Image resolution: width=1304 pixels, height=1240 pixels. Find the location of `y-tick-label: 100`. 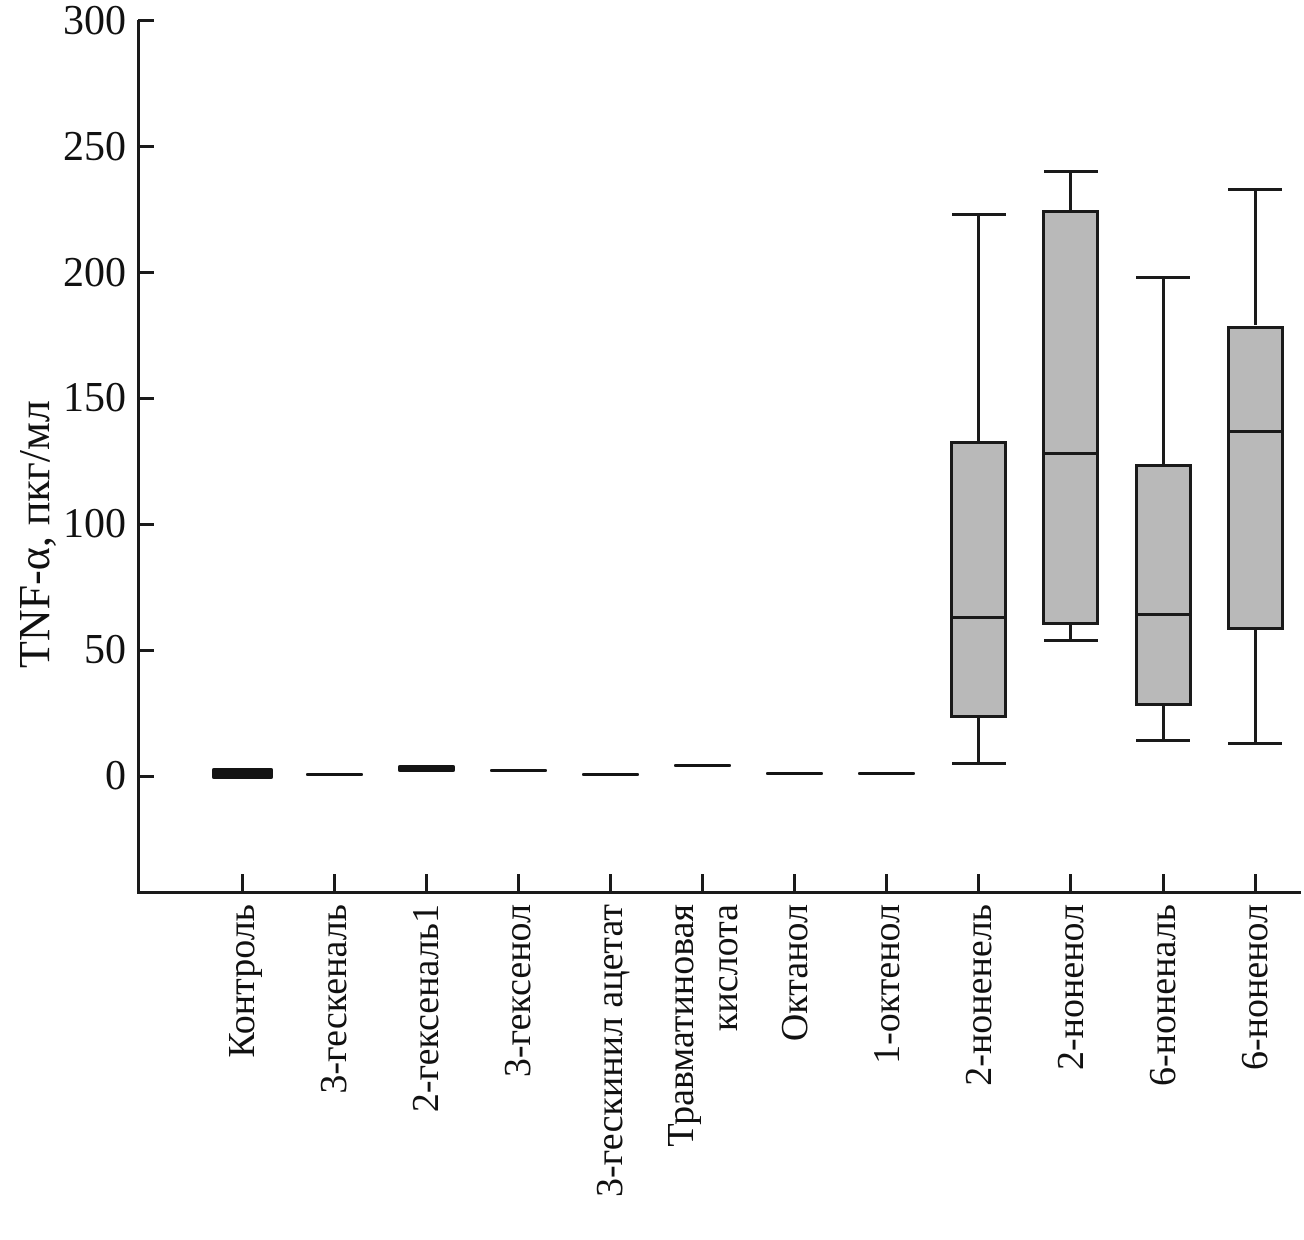

y-tick-label: 100 is located at coordinates (94, 524).